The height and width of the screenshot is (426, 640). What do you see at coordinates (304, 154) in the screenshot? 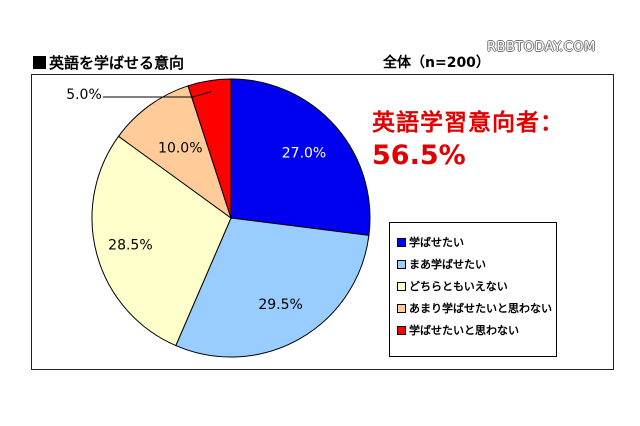
I see `data-label: 27.0%` at bounding box center [304, 154].